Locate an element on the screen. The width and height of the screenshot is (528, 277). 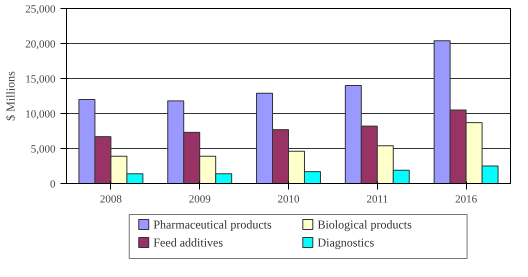
x-tick-label: 2011 is located at coordinates (377, 200).